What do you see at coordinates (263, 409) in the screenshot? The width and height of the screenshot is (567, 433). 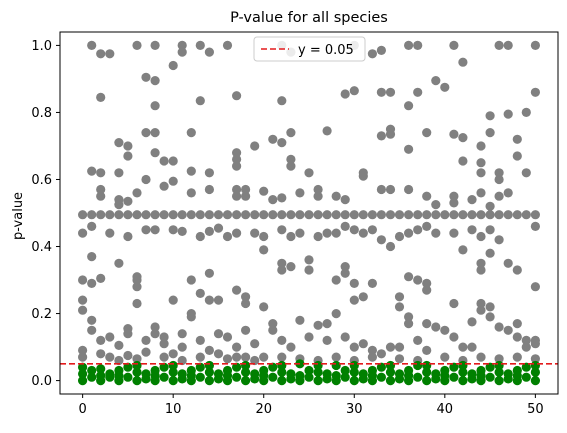 I see `x-tick-label-2: 20` at bounding box center [263, 409].